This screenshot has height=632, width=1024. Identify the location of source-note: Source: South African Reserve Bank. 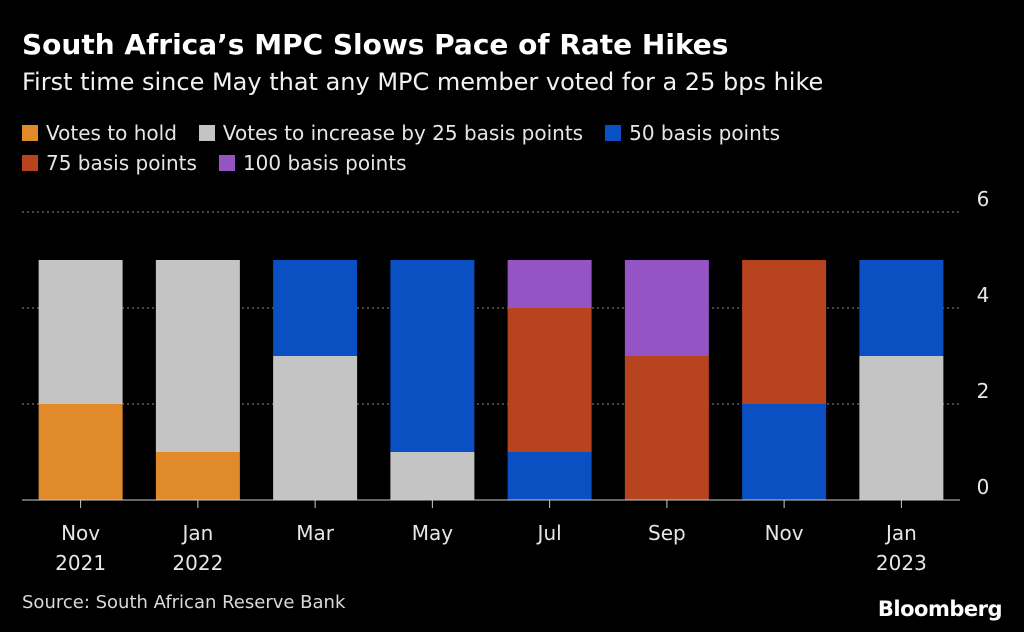
(184, 602).